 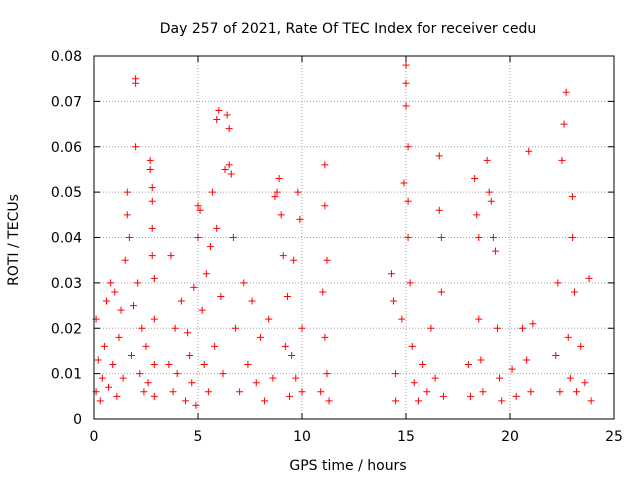 What do you see at coordinates (14, 240) in the screenshot?
I see `y-axis-title: ROTI / TECUs` at bounding box center [14, 240].